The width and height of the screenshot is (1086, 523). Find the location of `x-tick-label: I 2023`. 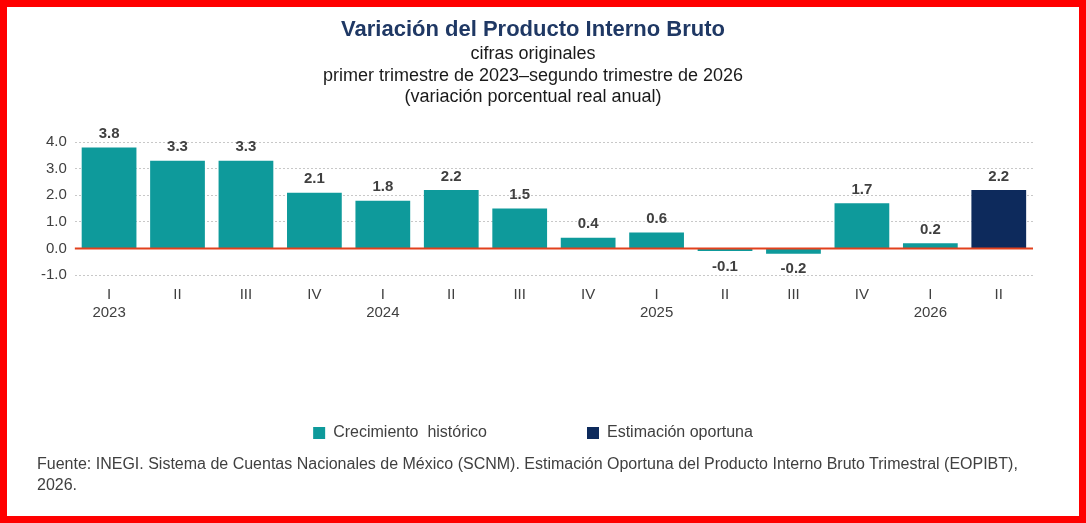

x-tick-label: I 2023 is located at coordinates (109, 303).